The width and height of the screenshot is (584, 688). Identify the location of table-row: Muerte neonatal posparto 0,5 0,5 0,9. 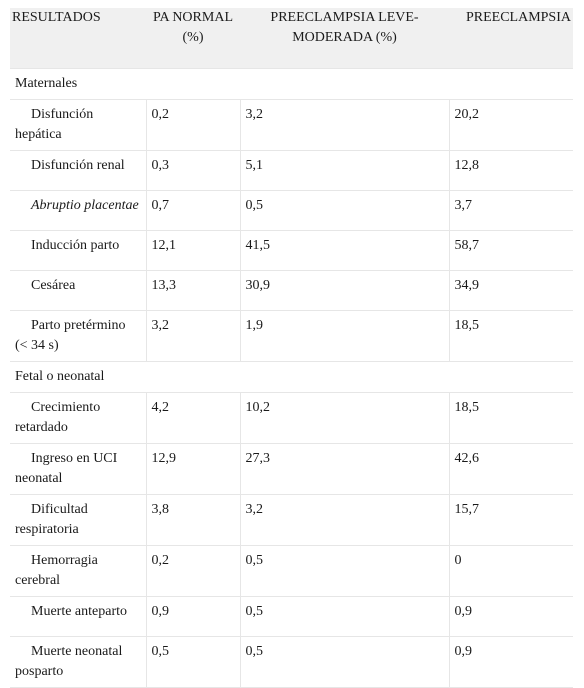
(291, 662).